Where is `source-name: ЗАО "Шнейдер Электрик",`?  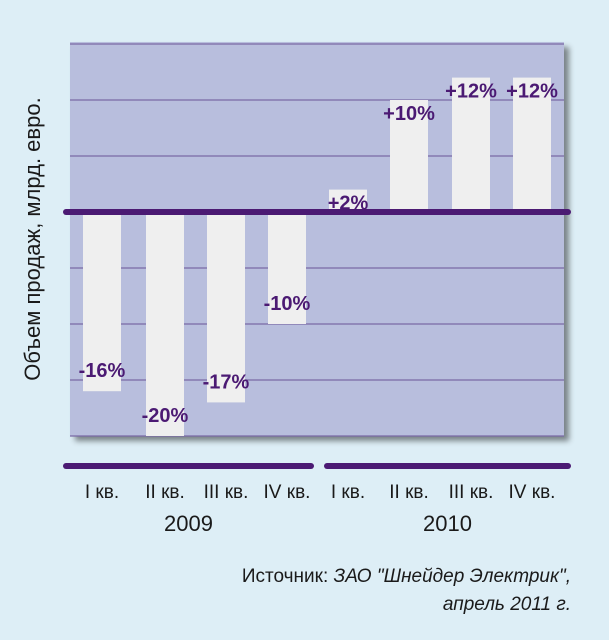
source-name: ЗАО "Шнейдер Электрик", is located at coordinates (452, 576).